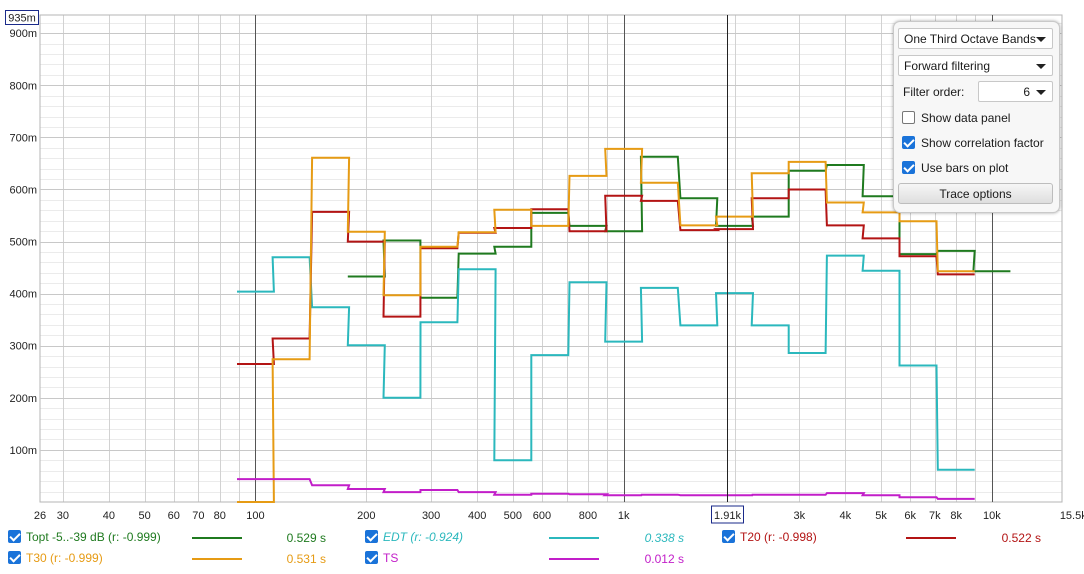 The height and width of the screenshot is (574, 1084). What do you see at coordinates (908, 117) in the screenshot?
I see `checkbox-unchecked-icon` at bounding box center [908, 117].